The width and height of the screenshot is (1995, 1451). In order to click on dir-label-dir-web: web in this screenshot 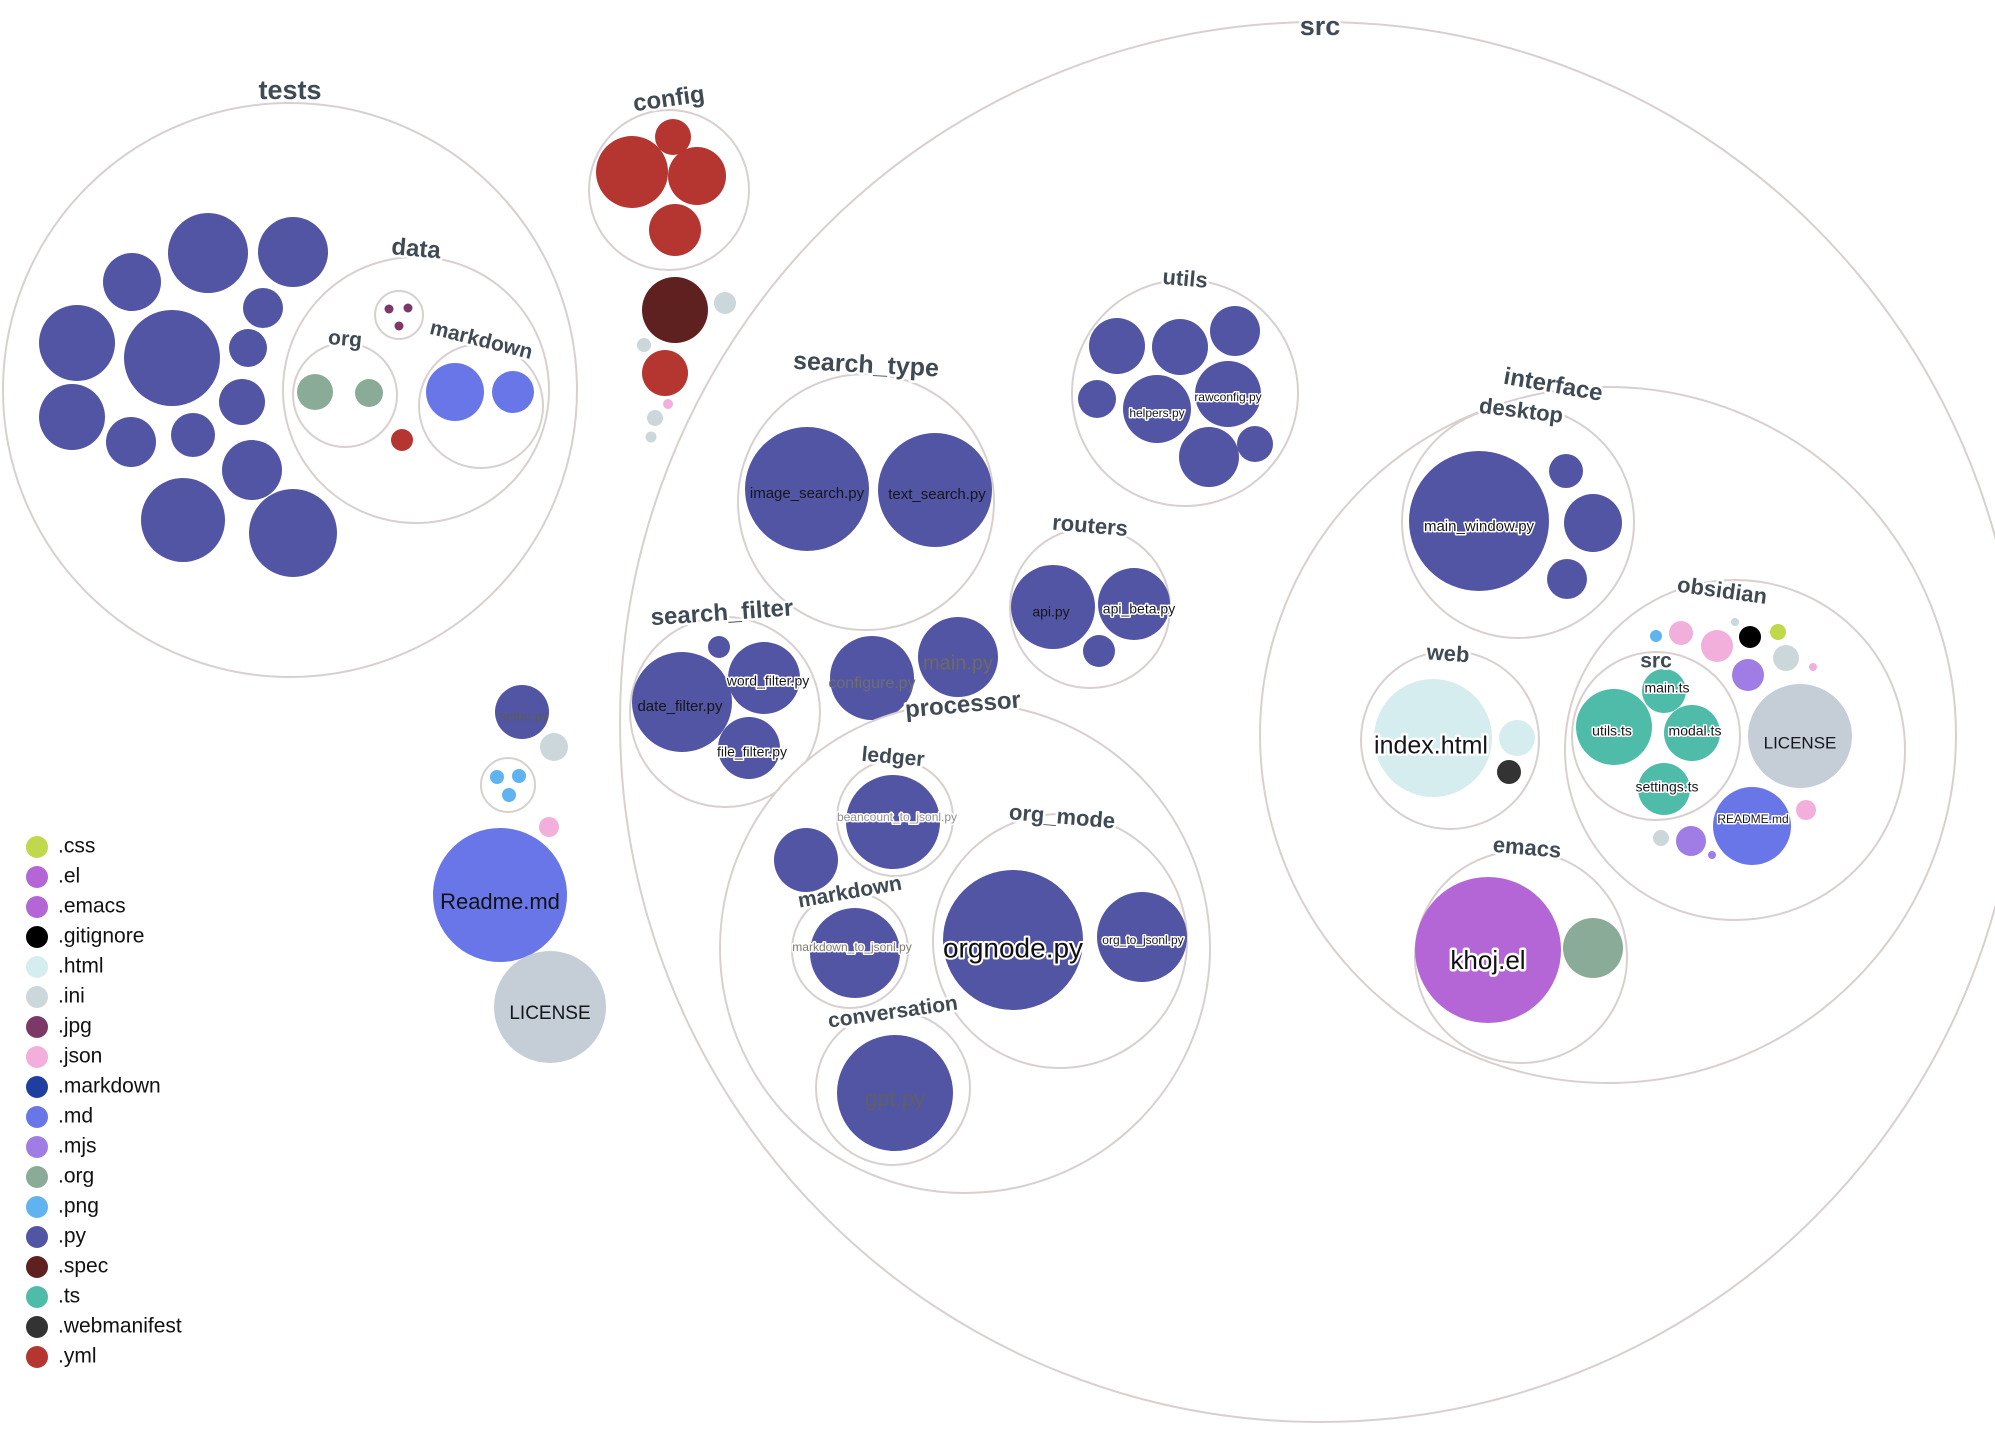, I will do `click(1447, 653)`.